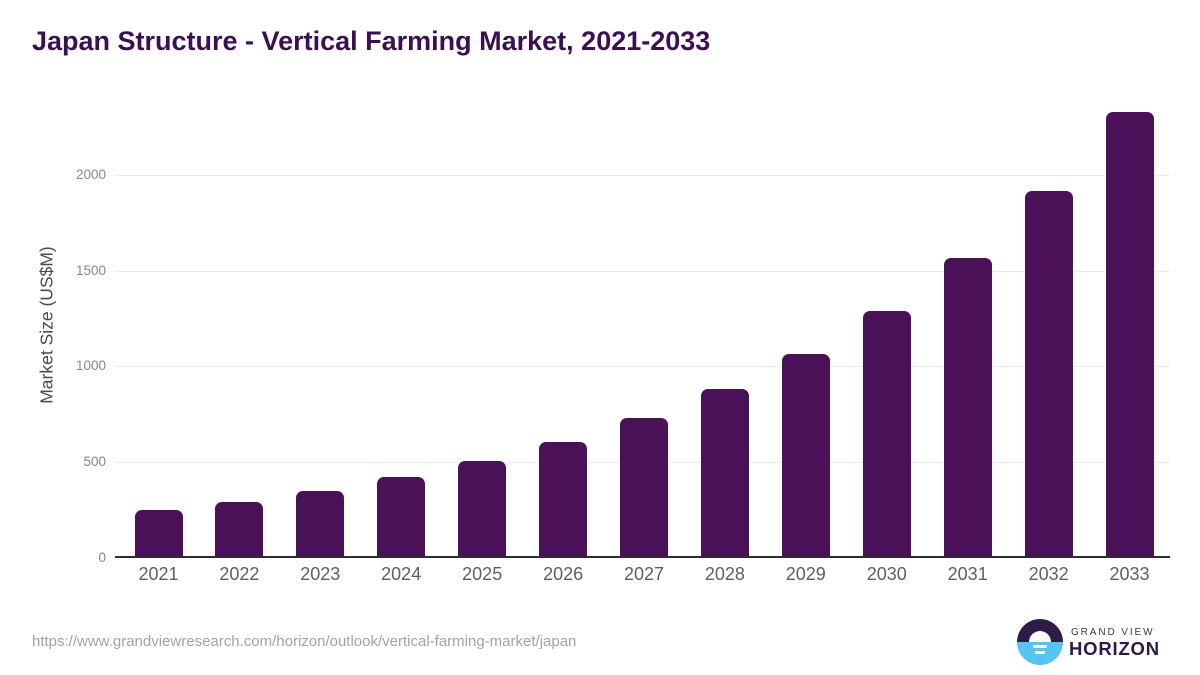 Image resolution: width=1200 pixels, height=675 pixels. Describe the element at coordinates (90, 270) in the screenshot. I see `y-tick-label: 1500` at that location.